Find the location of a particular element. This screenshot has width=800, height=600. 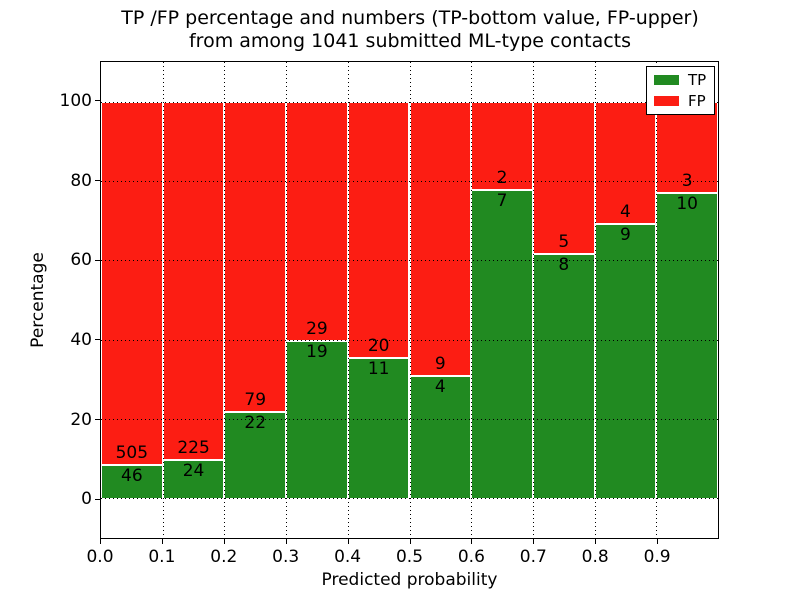

fp-count-label: 3 is located at coordinates (687, 181).